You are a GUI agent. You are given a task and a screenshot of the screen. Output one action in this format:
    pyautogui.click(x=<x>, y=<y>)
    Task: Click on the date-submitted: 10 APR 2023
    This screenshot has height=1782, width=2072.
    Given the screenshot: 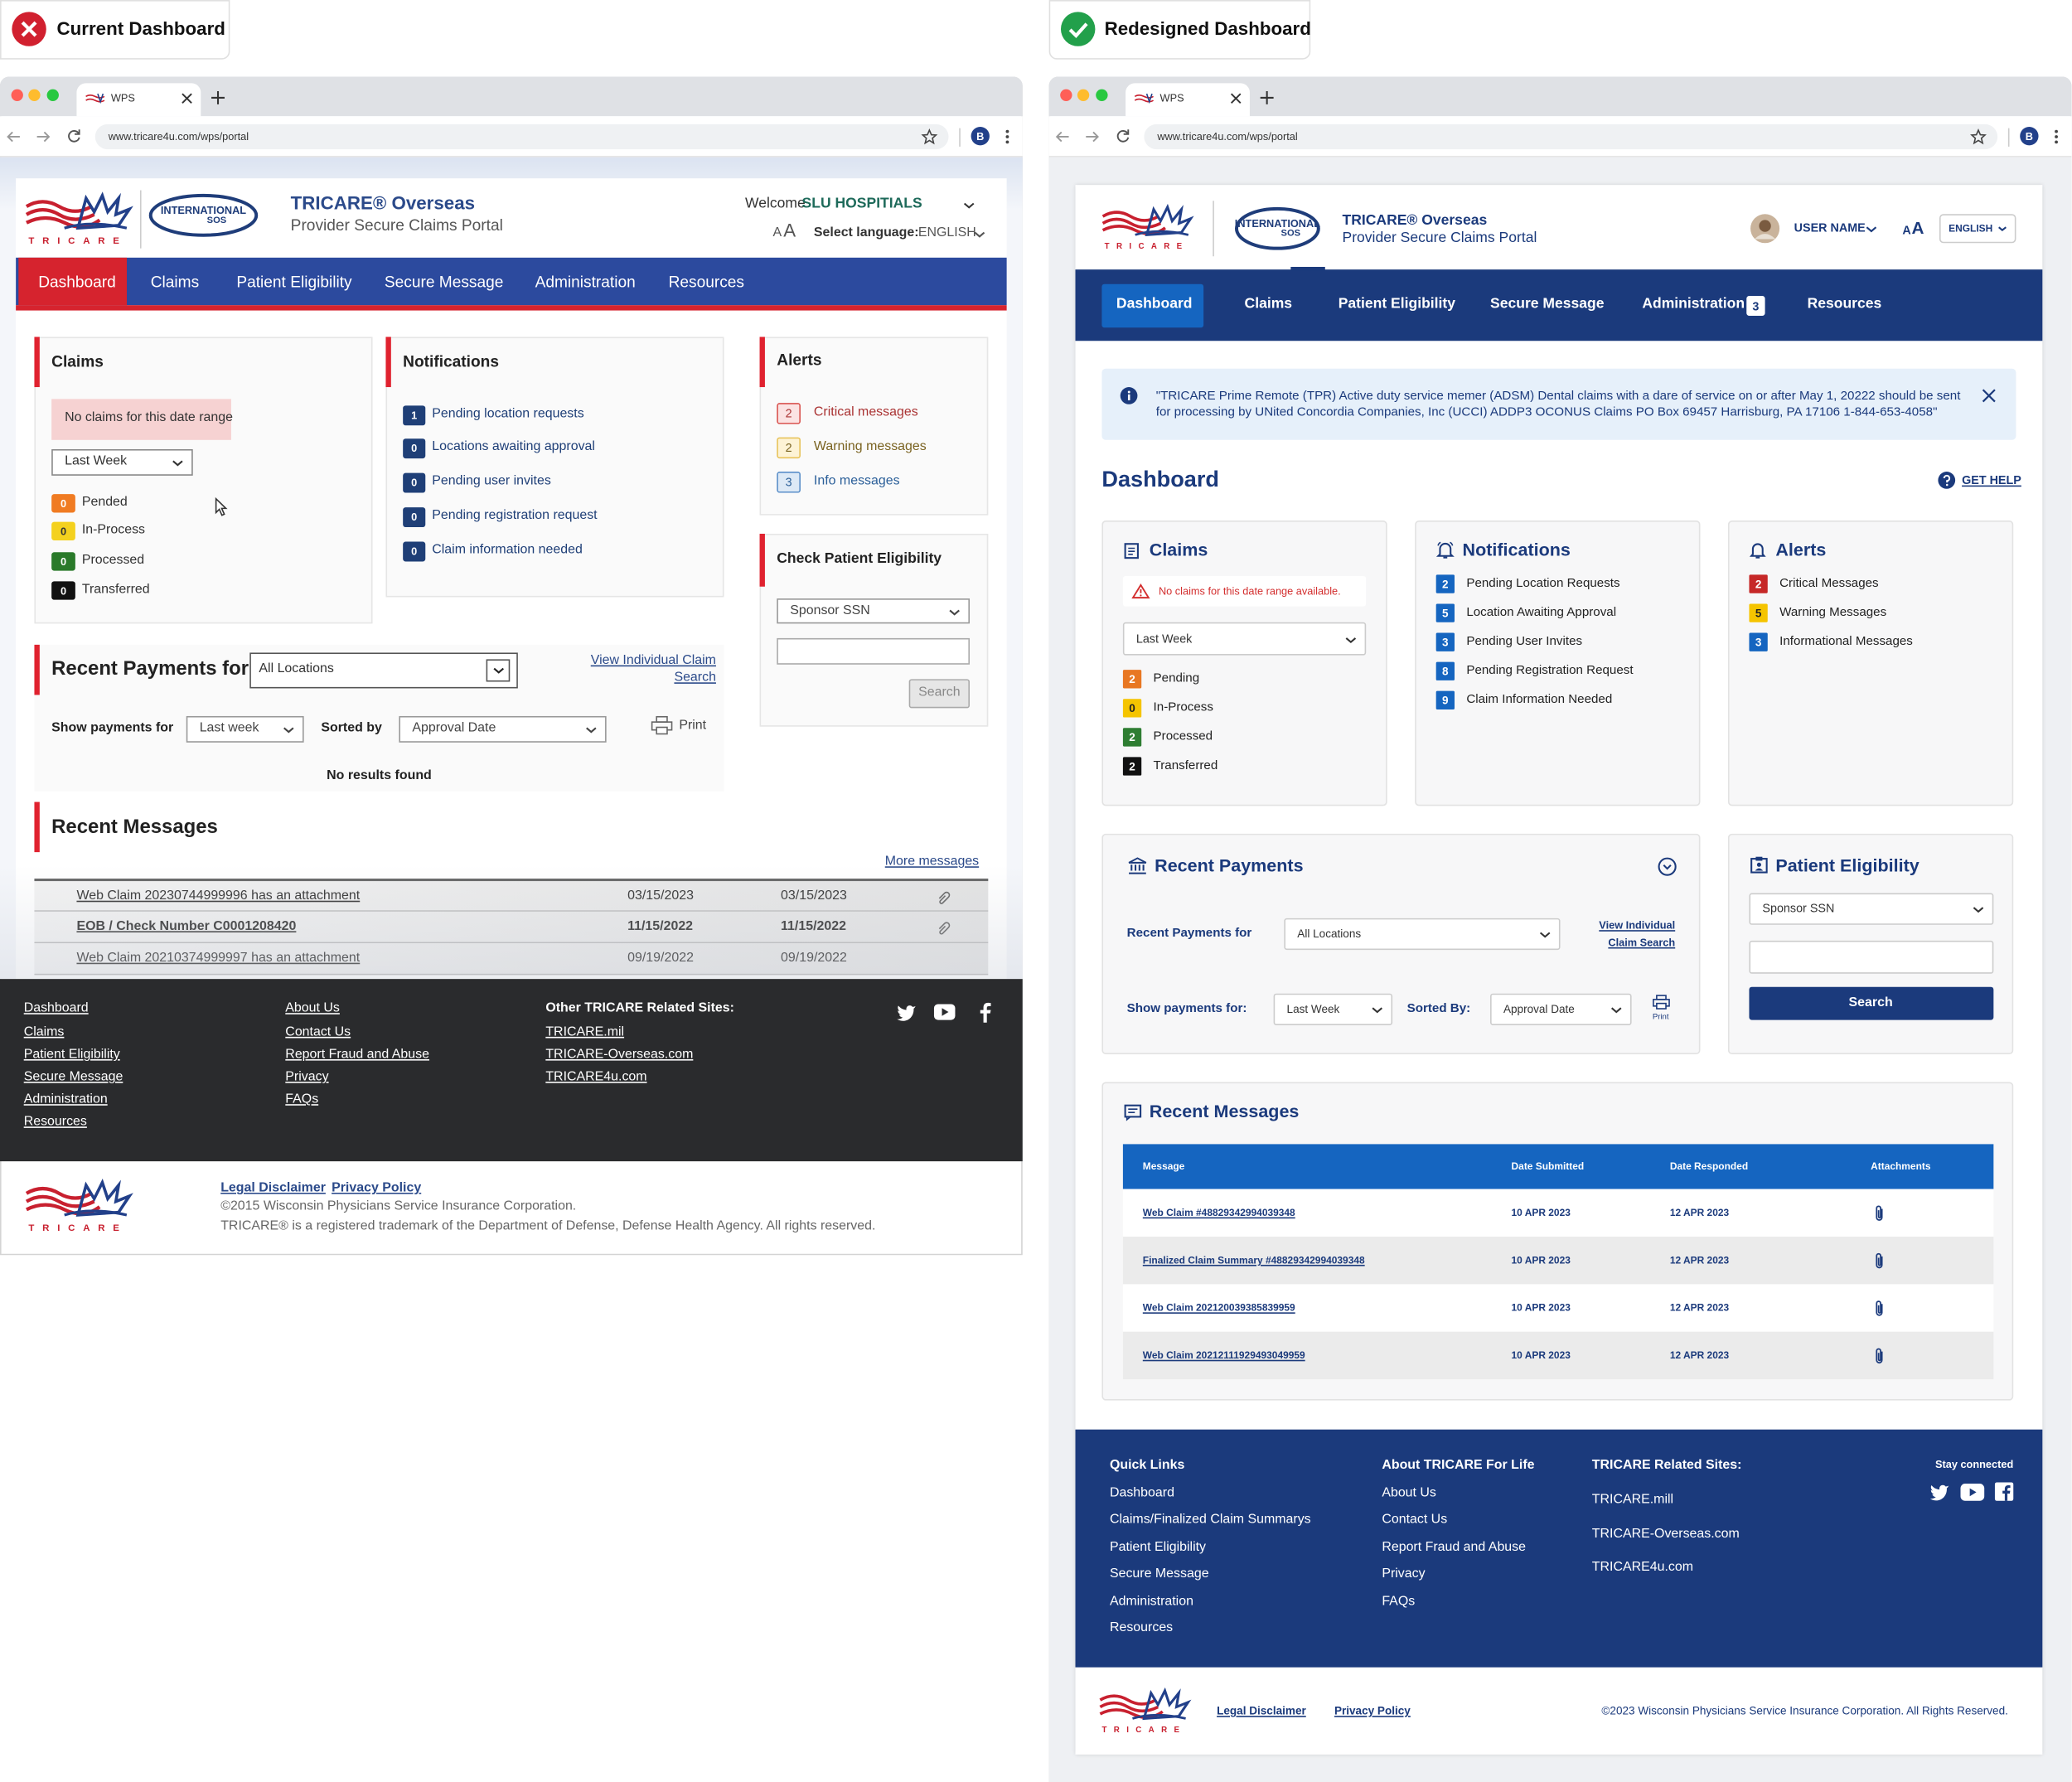 What is the action you would take?
    pyautogui.click(x=1541, y=1307)
    